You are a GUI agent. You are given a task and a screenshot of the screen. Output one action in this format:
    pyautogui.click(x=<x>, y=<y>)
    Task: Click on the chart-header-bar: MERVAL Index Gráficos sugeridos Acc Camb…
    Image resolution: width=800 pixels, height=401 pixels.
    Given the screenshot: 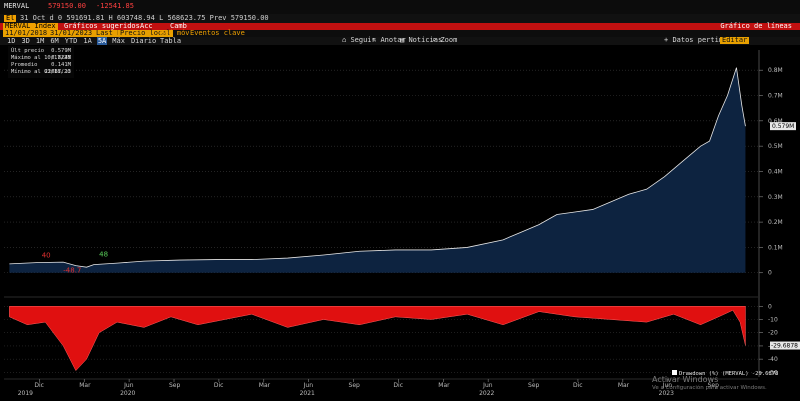 What is the action you would take?
    pyautogui.click(x=400, y=26)
    